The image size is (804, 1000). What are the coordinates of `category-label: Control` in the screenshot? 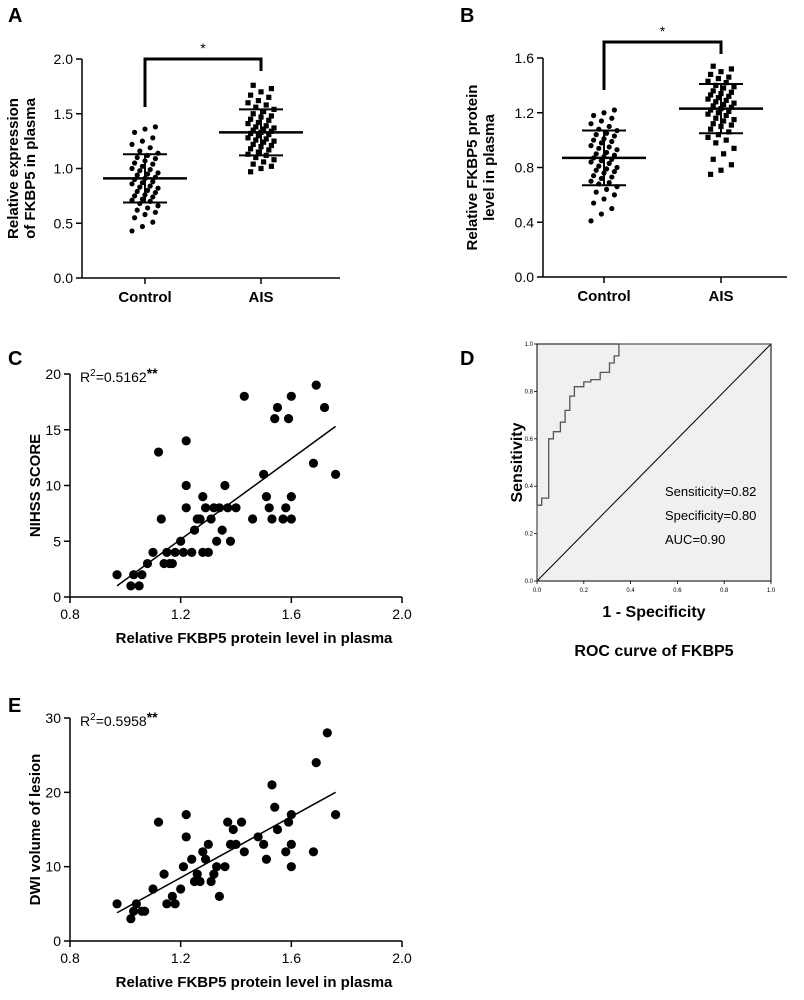 It's located at (144, 297).